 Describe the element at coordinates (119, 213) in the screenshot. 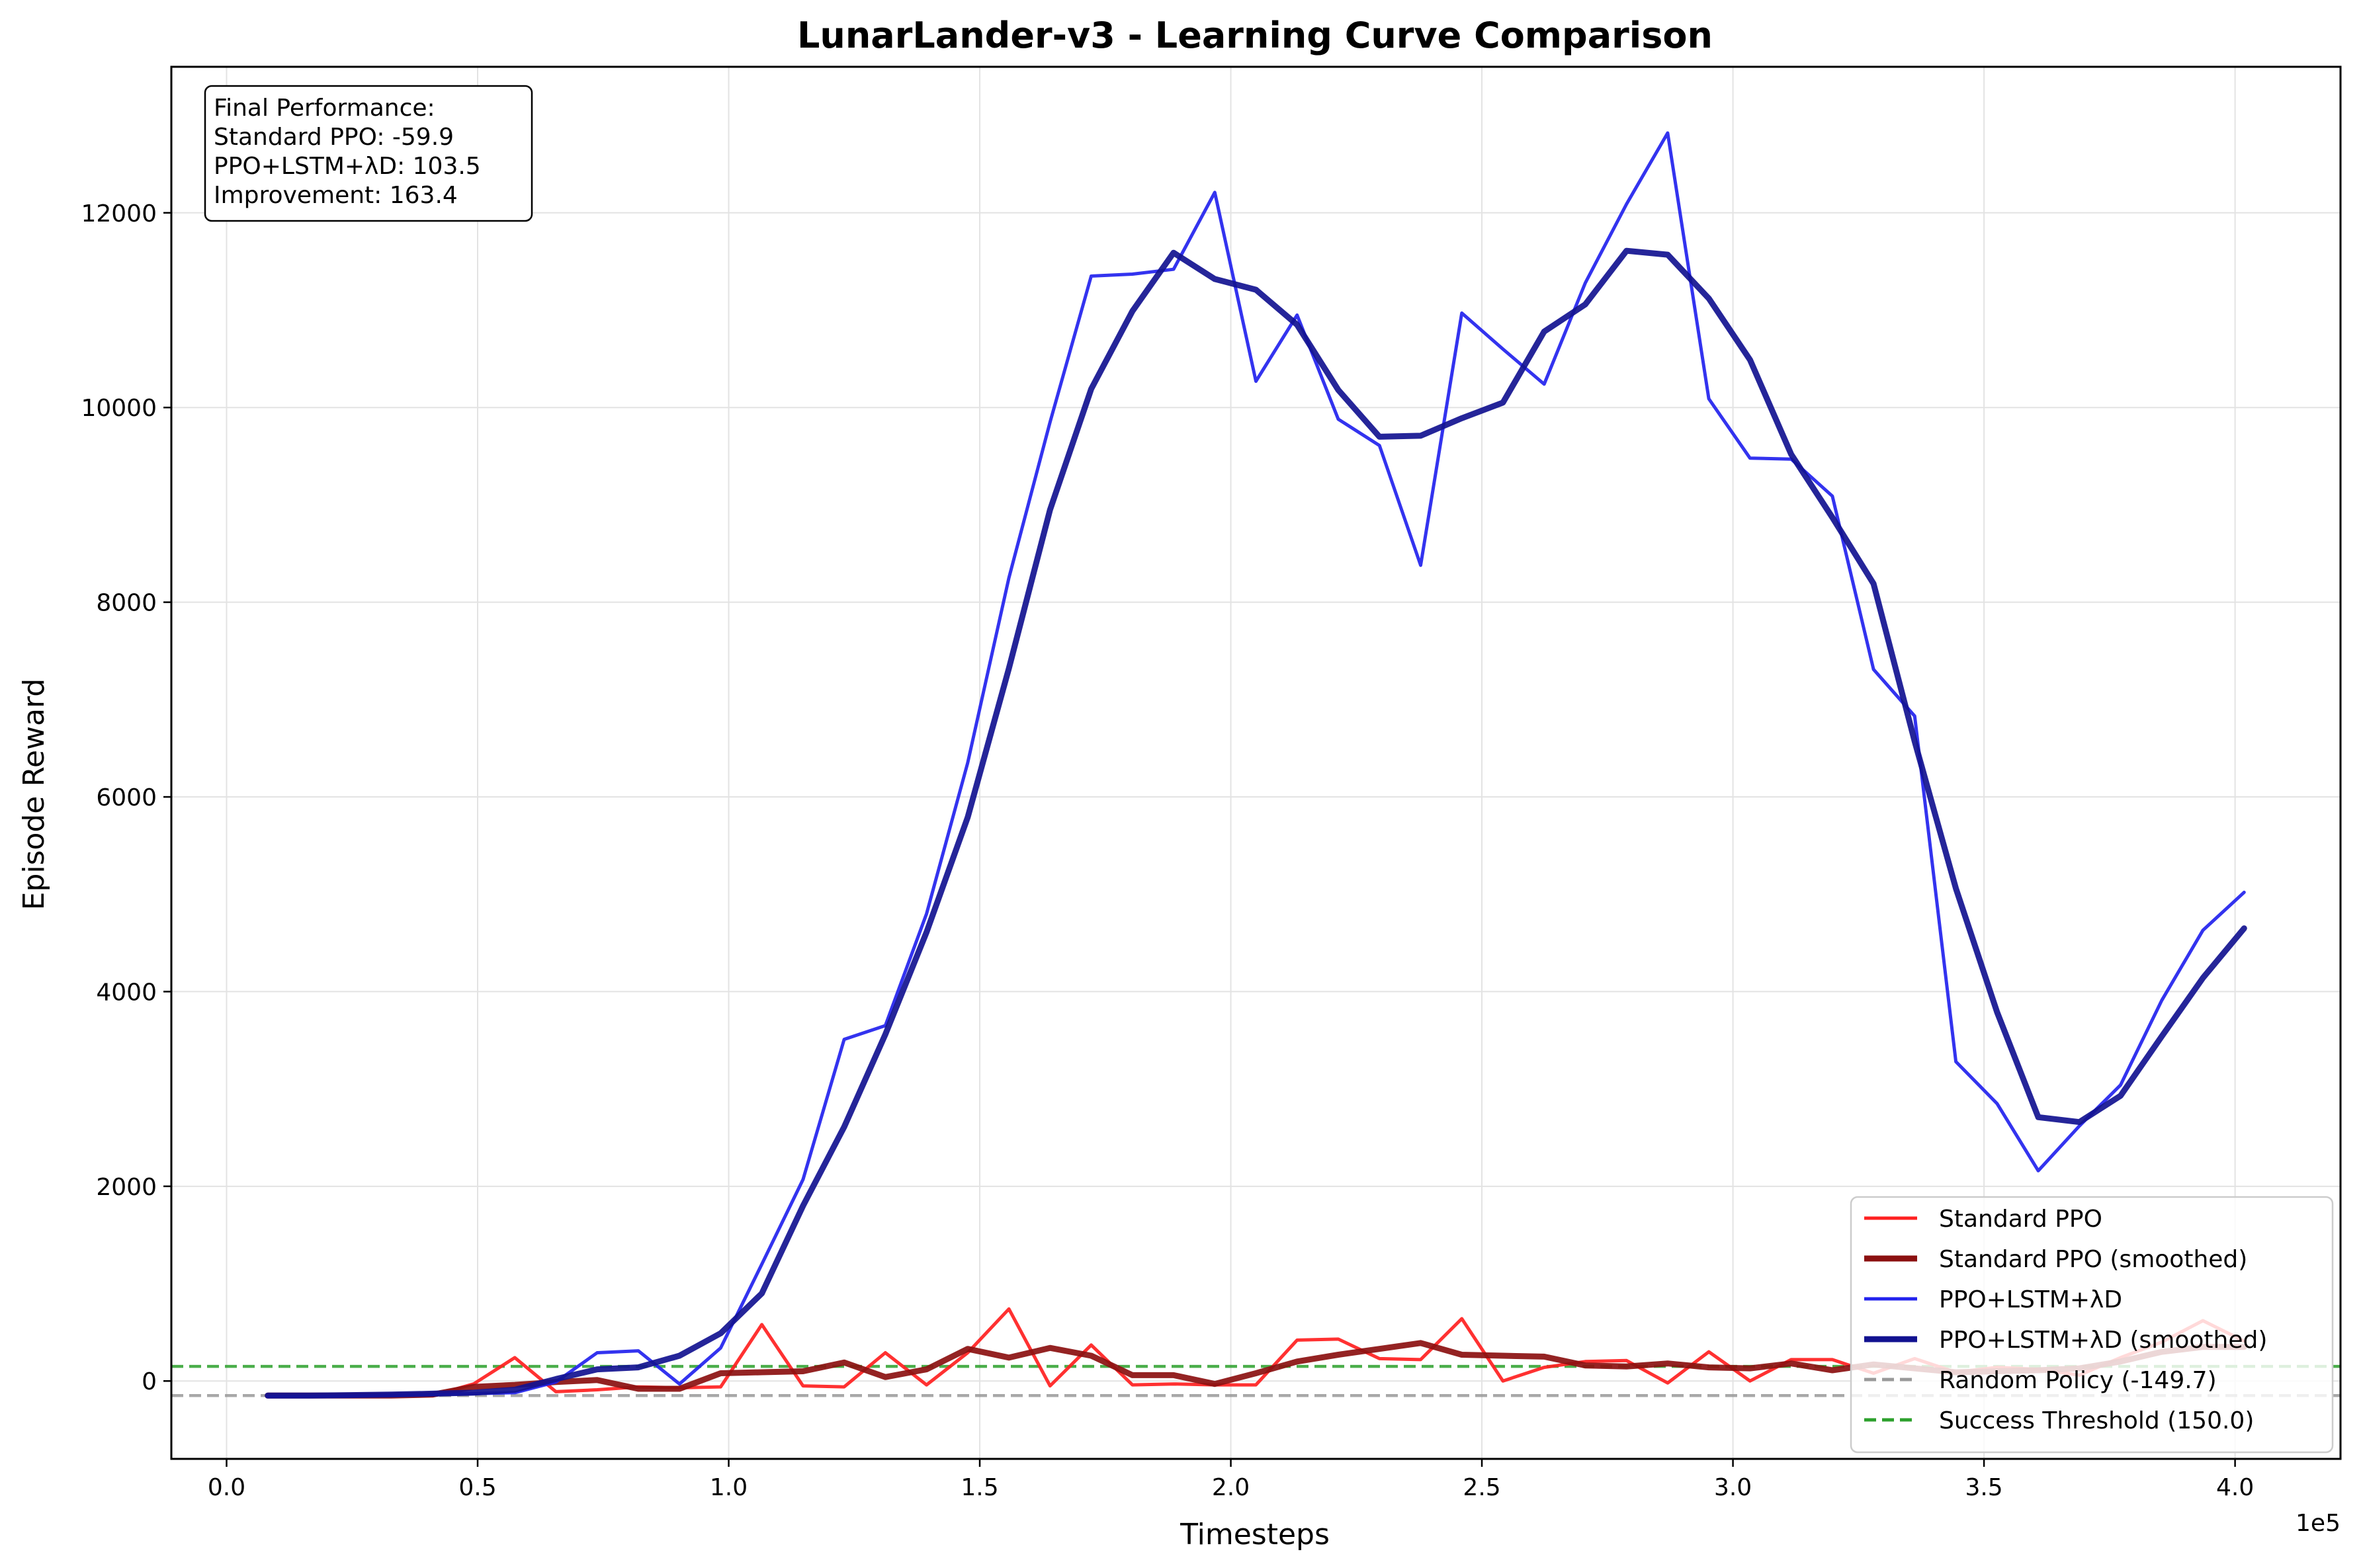

I see `y-tick-label: 12000` at that location.